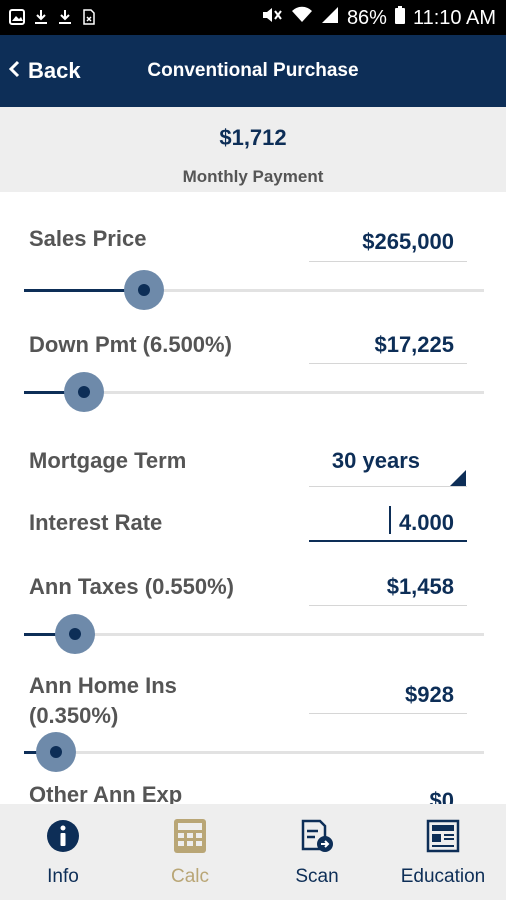 The height and width of the screenshot is (900, 506). I want to click on other-ann-exp-label: Other Ann Exp, so click(106, 794).